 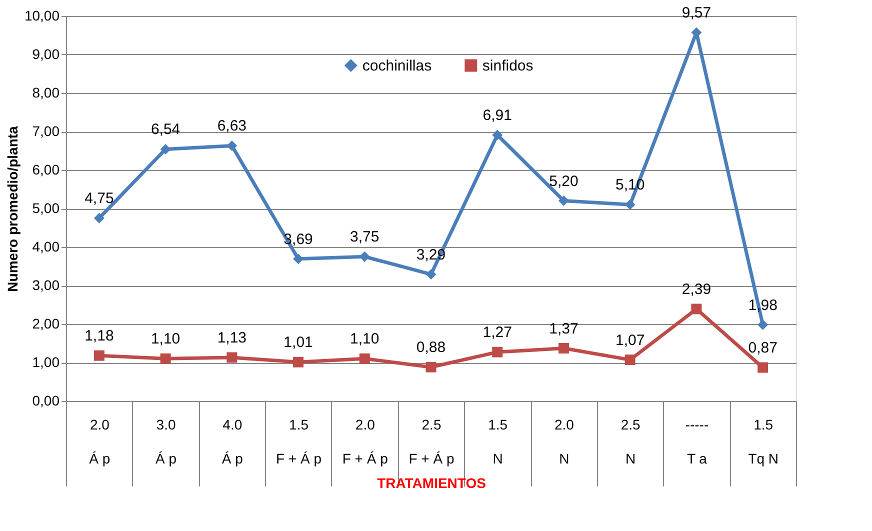 What do you see at coordinates (232, 337) in the screenshot?
I see `data-label: 1,13` at bounding box center [232, 337].